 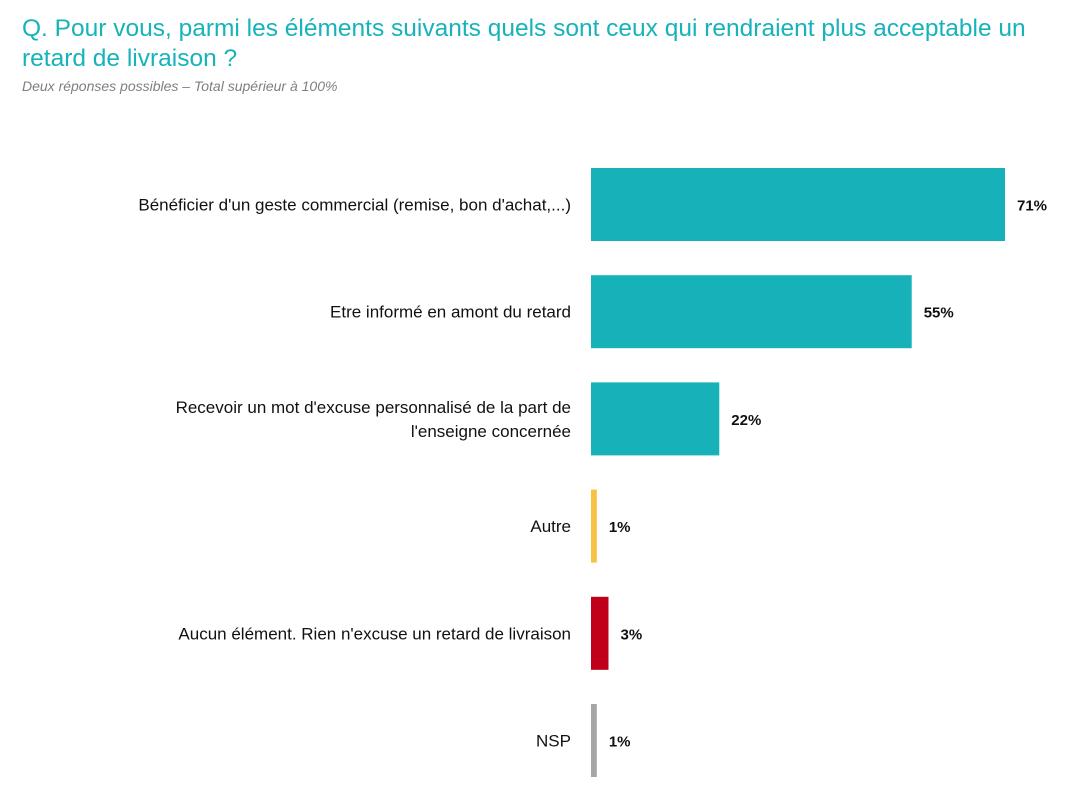 I want to click on value-label: 3%, so click(x=631, y=634).